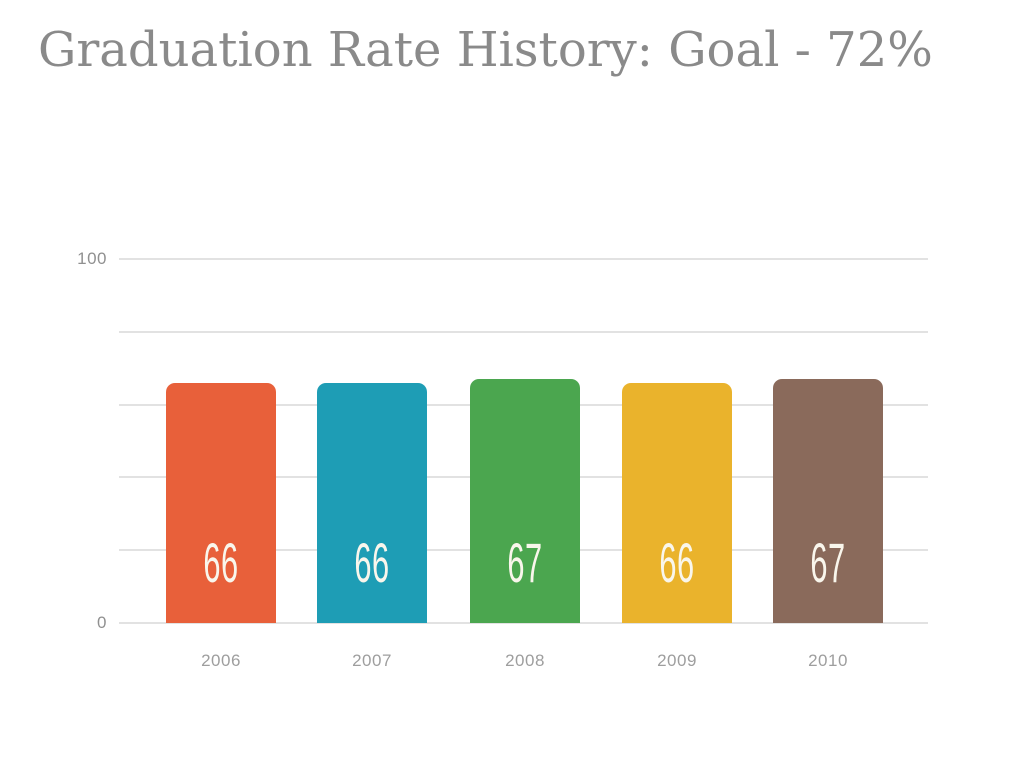  I want to click on bar-group-2007: 66 2007, so click(372, 464).